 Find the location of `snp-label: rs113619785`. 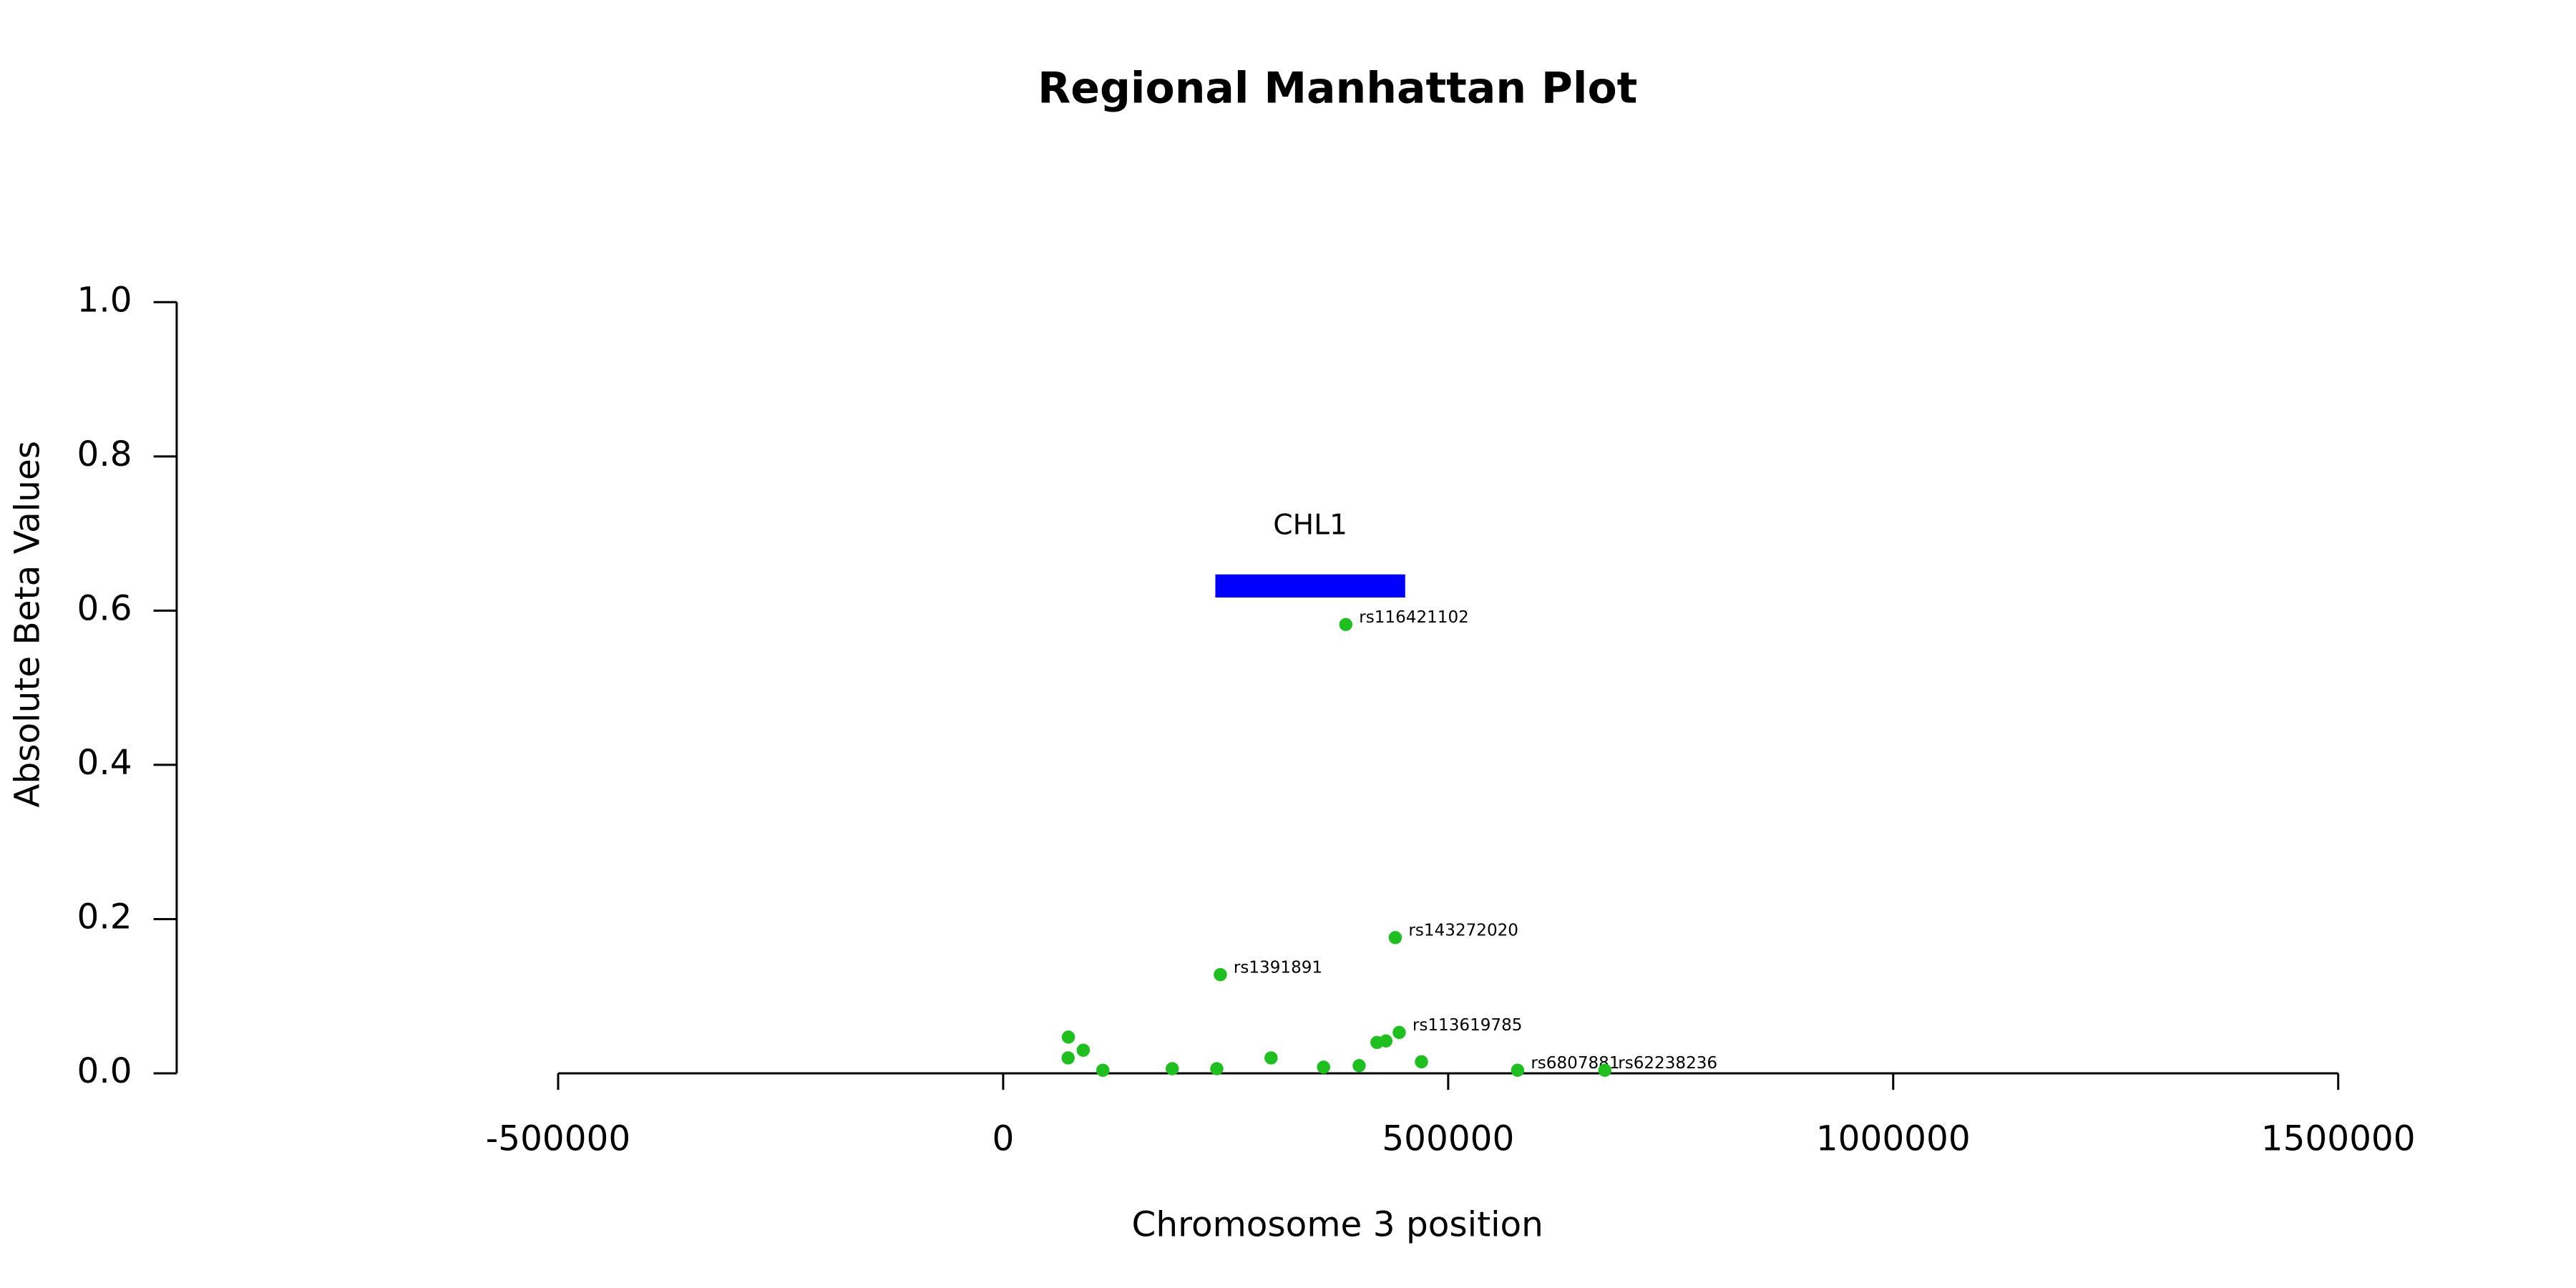

snp-label: rs113619785 is located at coordinates (1468, 1025).